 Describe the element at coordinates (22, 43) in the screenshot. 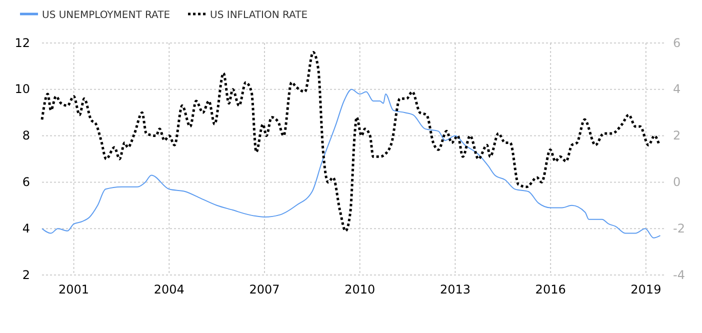

I see `y-tick-label: 12` at that location.